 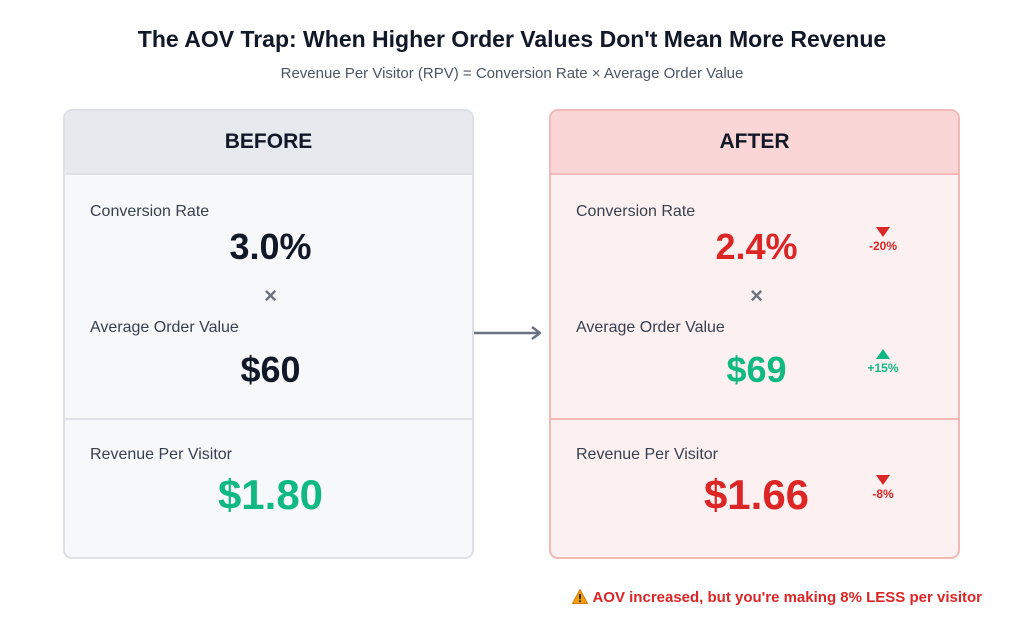 I want to click on after-conversion-change: -20%, so click(x=883, y=240).